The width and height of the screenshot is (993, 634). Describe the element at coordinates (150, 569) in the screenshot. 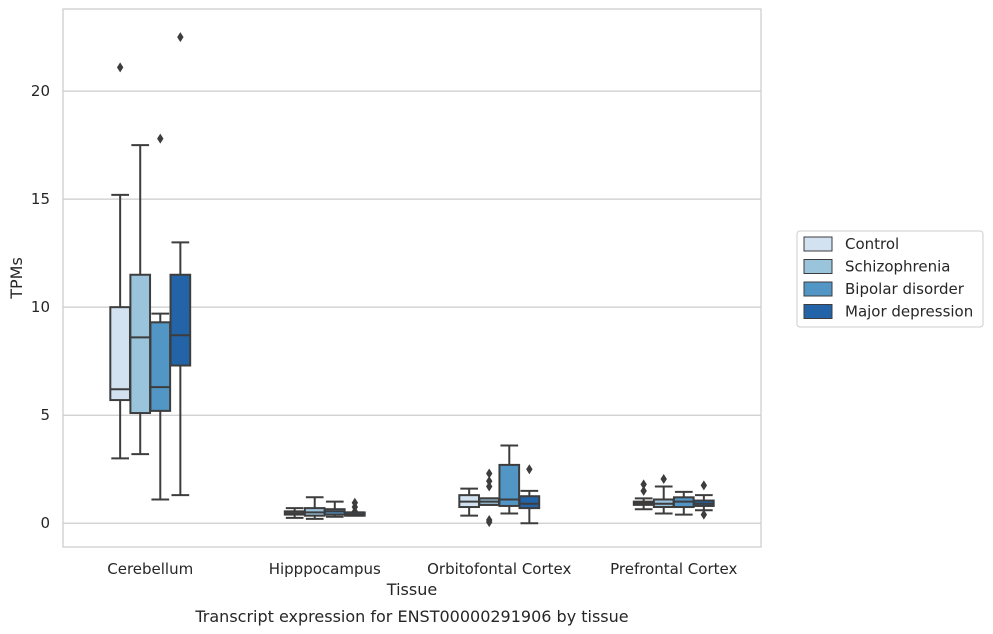

I see `x-tick-label-cerebellum: Cerebellum` at that location.